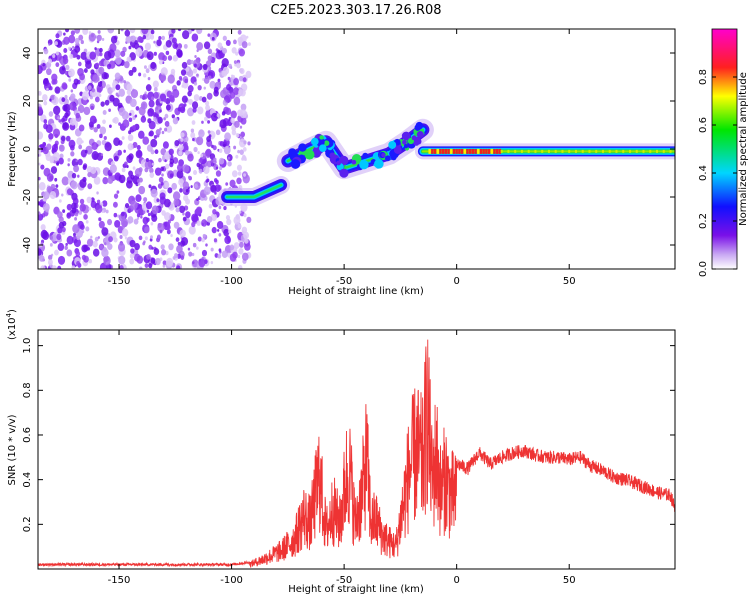 The width and height of the screenshot is (750, 600). Describe the element at coordinates (27, 524) in the screenshot. I see `snr-y-tick-label: 0.2` at that location.